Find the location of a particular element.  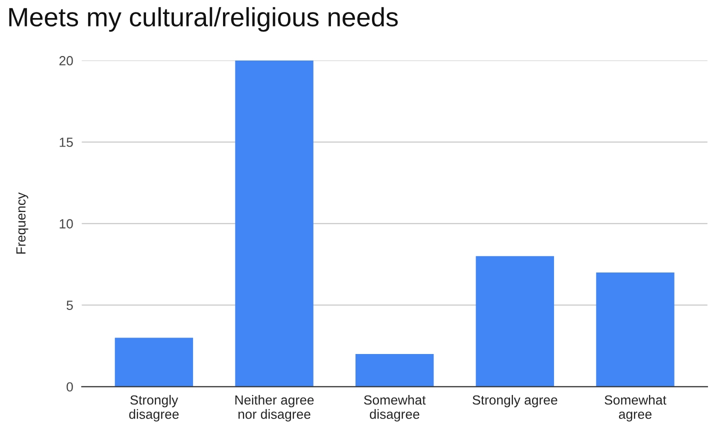

y-tick-label: 0 is located at coordinates (69, 387).